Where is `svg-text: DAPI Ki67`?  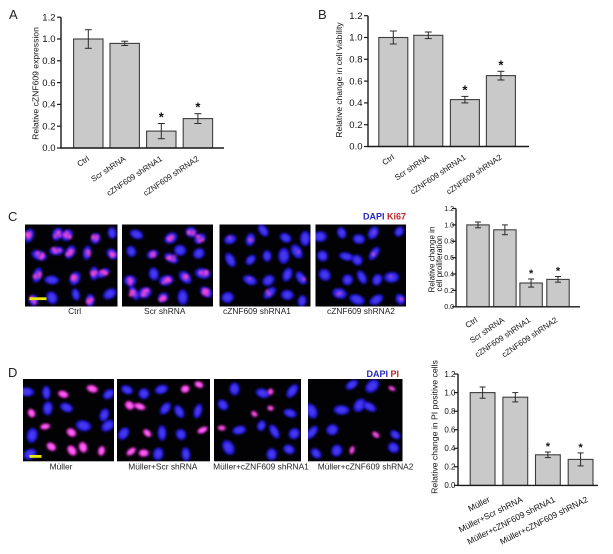 svg-text: DAPI Ki67 is located at coordinates (384, 217).